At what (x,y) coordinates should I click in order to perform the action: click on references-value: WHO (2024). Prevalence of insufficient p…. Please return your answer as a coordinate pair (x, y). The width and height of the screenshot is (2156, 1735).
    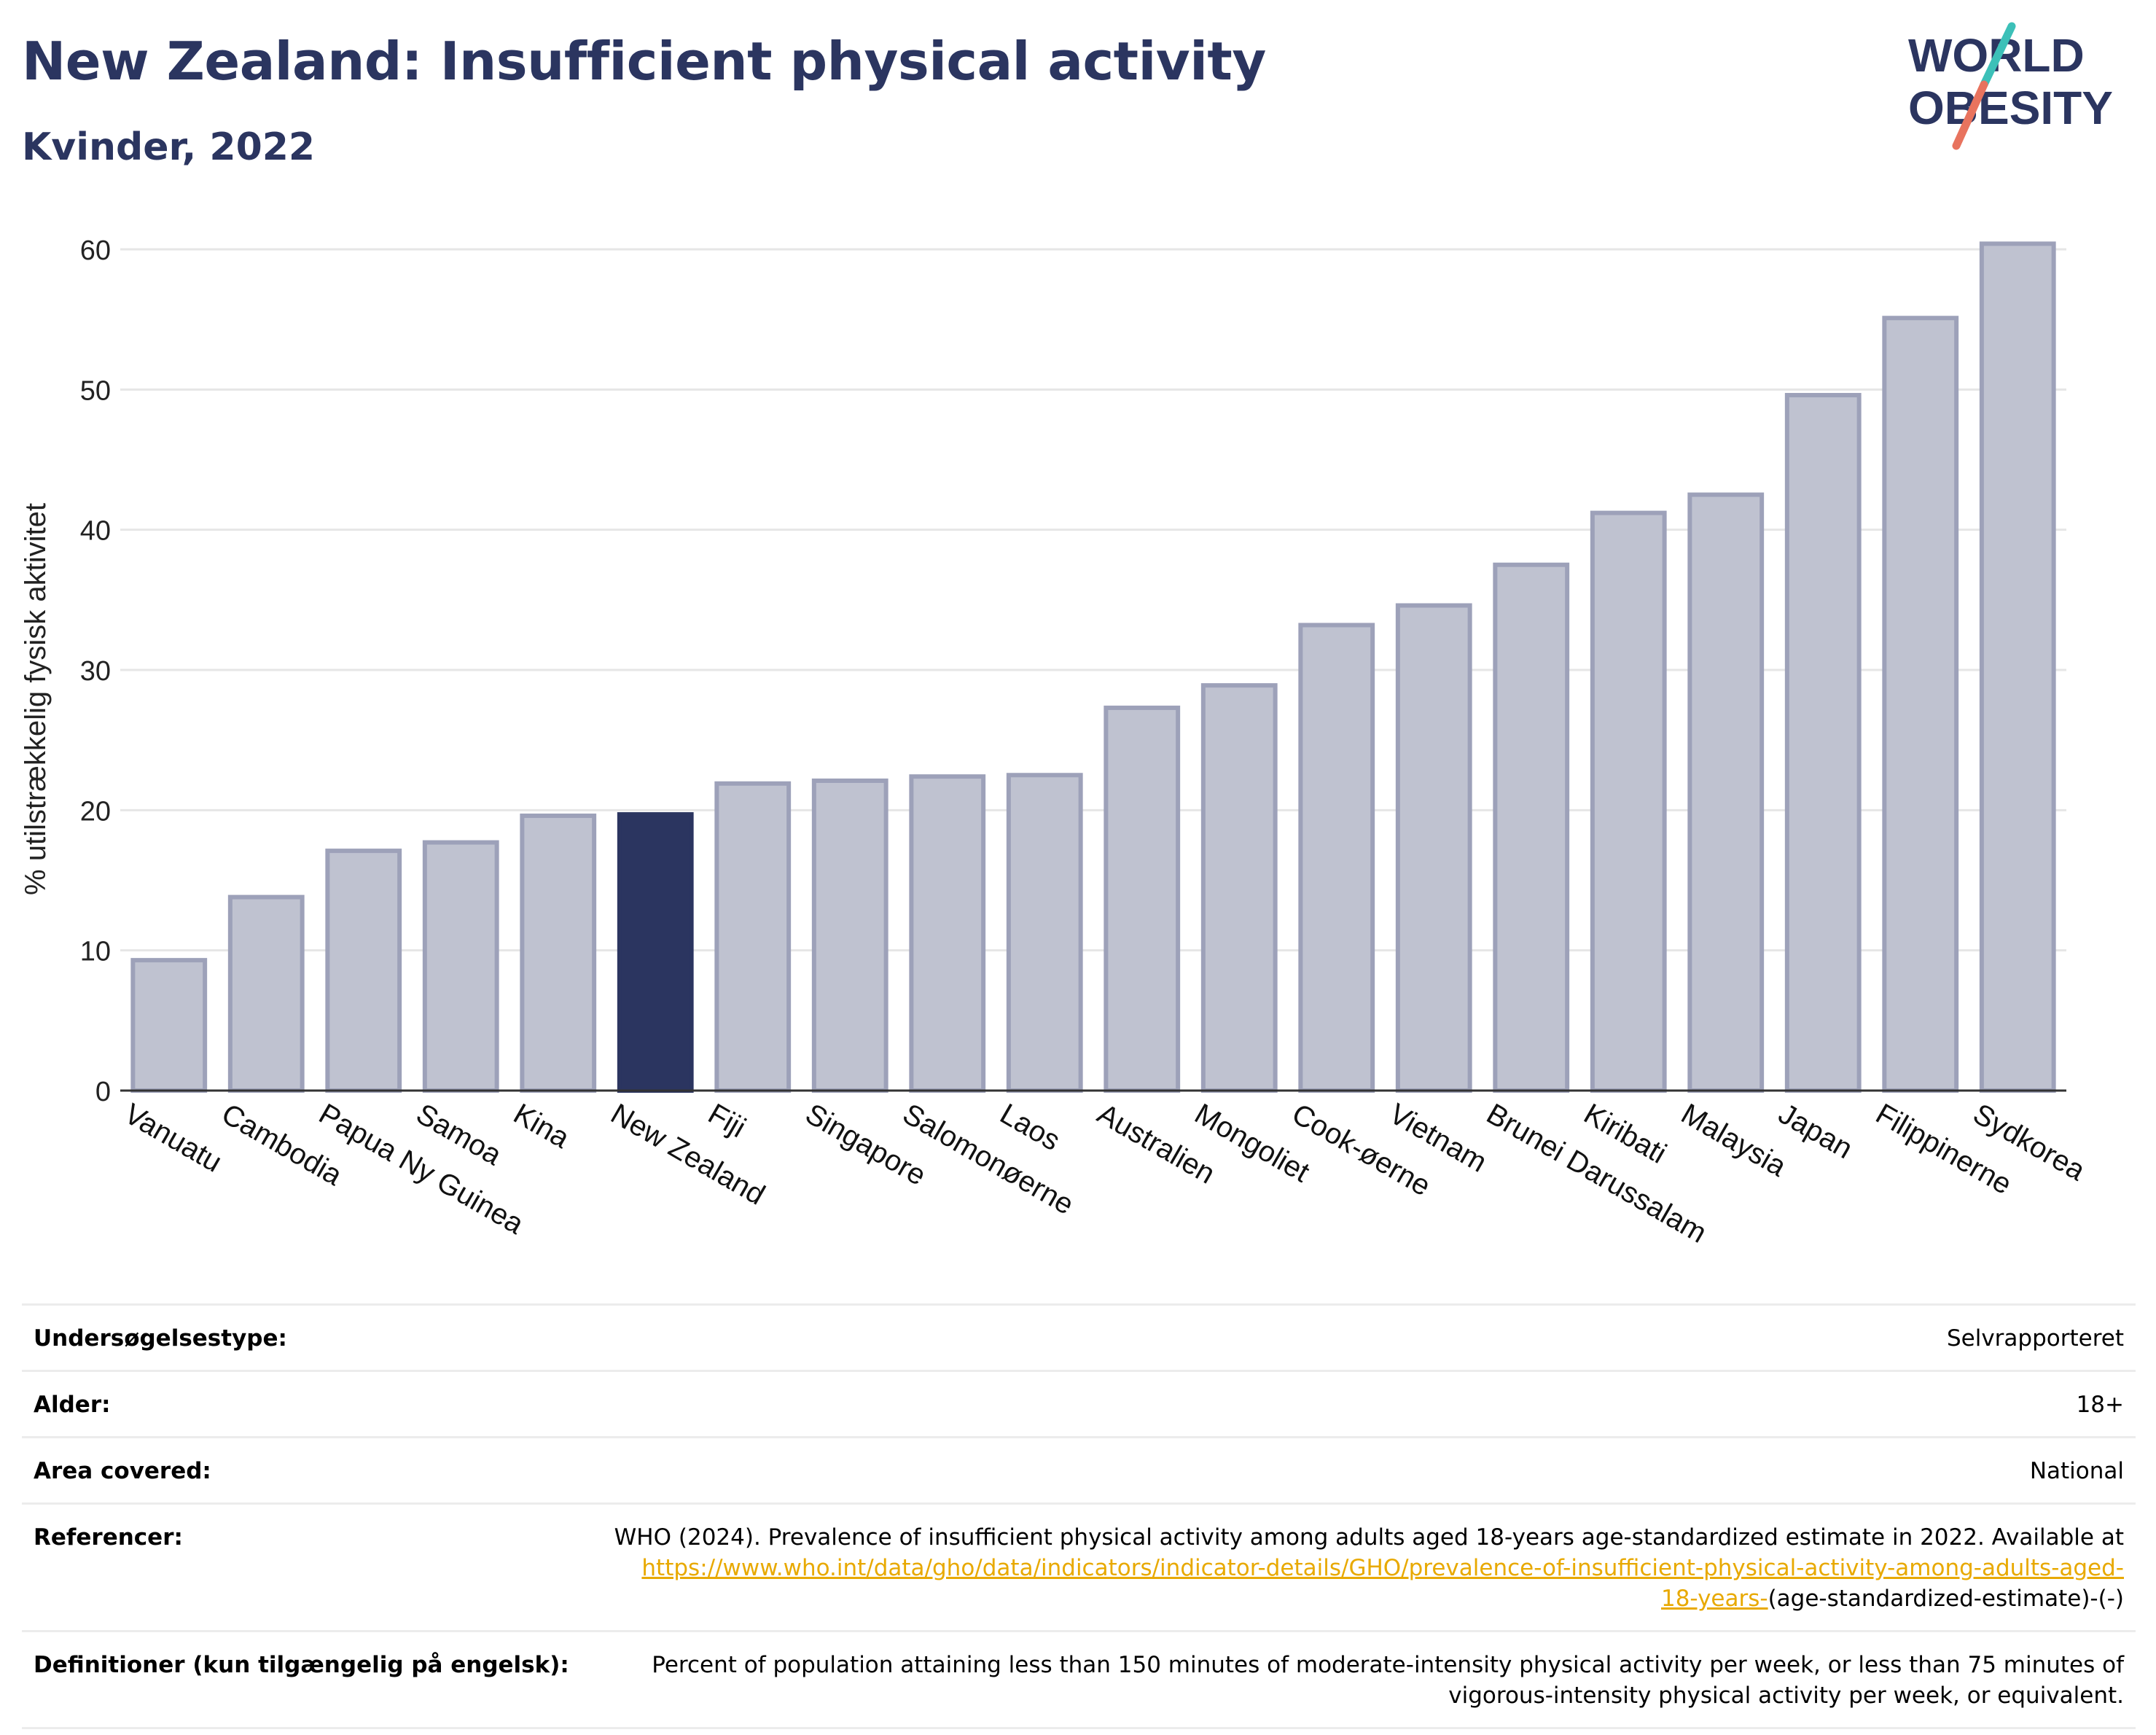
    Looking at the image, I should click on (1369, 1568).